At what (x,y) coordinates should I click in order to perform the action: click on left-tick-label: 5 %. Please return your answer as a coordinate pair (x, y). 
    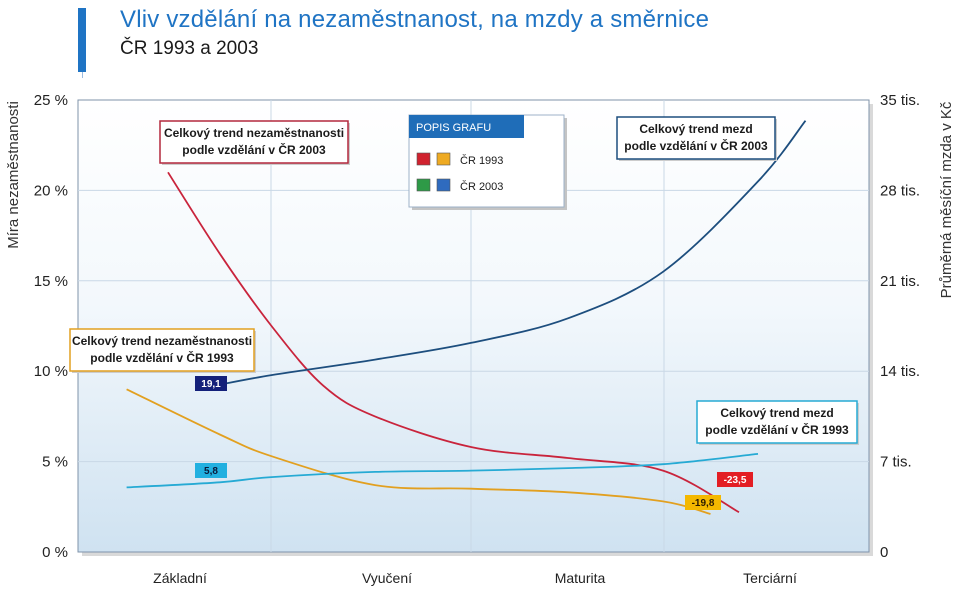
    Looking at the image, I should click on (55, 462).